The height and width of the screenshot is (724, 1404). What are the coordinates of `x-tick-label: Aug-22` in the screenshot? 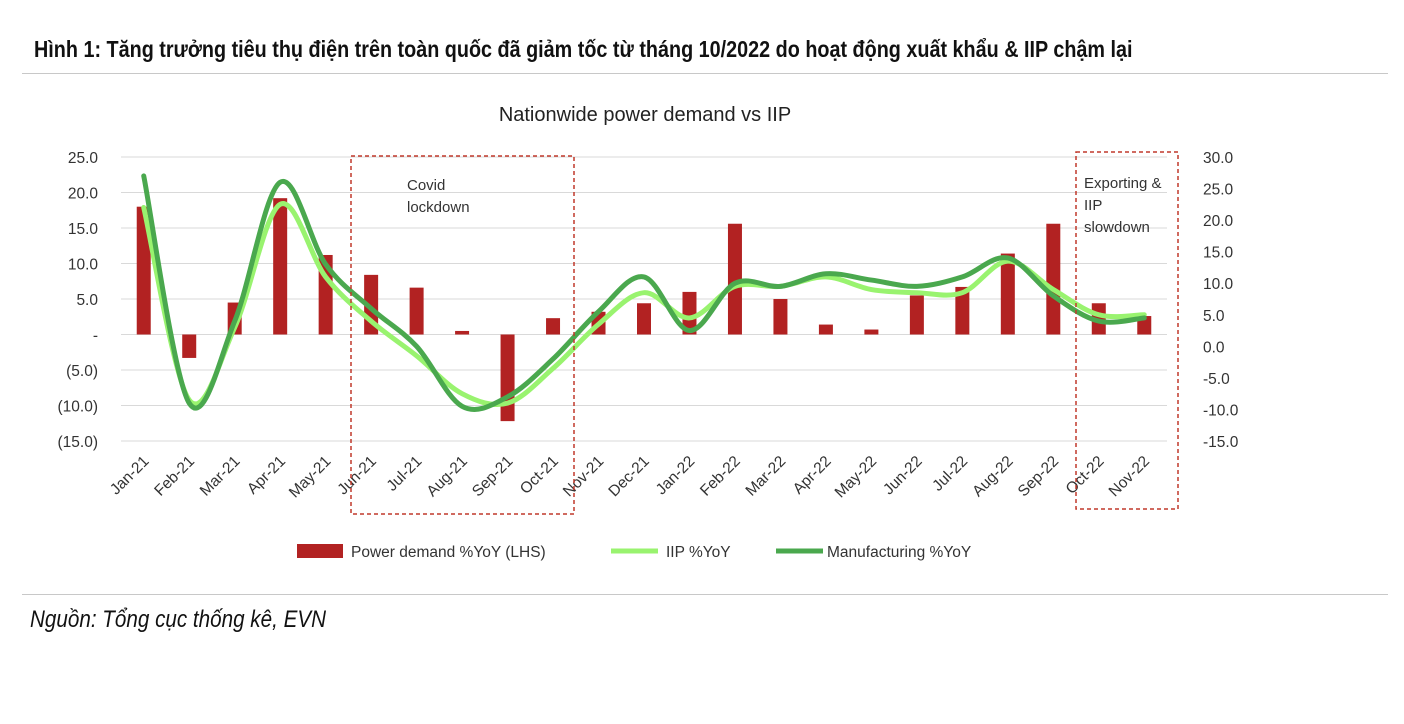 It's located at (992, 476).